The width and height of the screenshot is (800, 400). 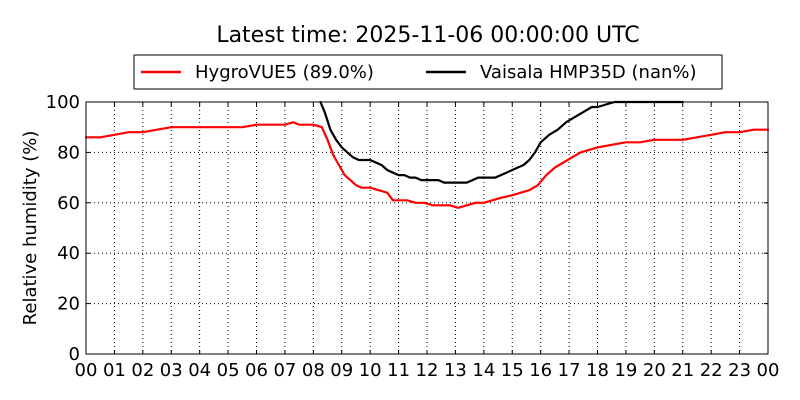 What do you see at coordinates (63, 228) in the screenshot?
I see `y-axis-tick-labels: 0 20 40 60 80 100` at bounding box center [63, 228].